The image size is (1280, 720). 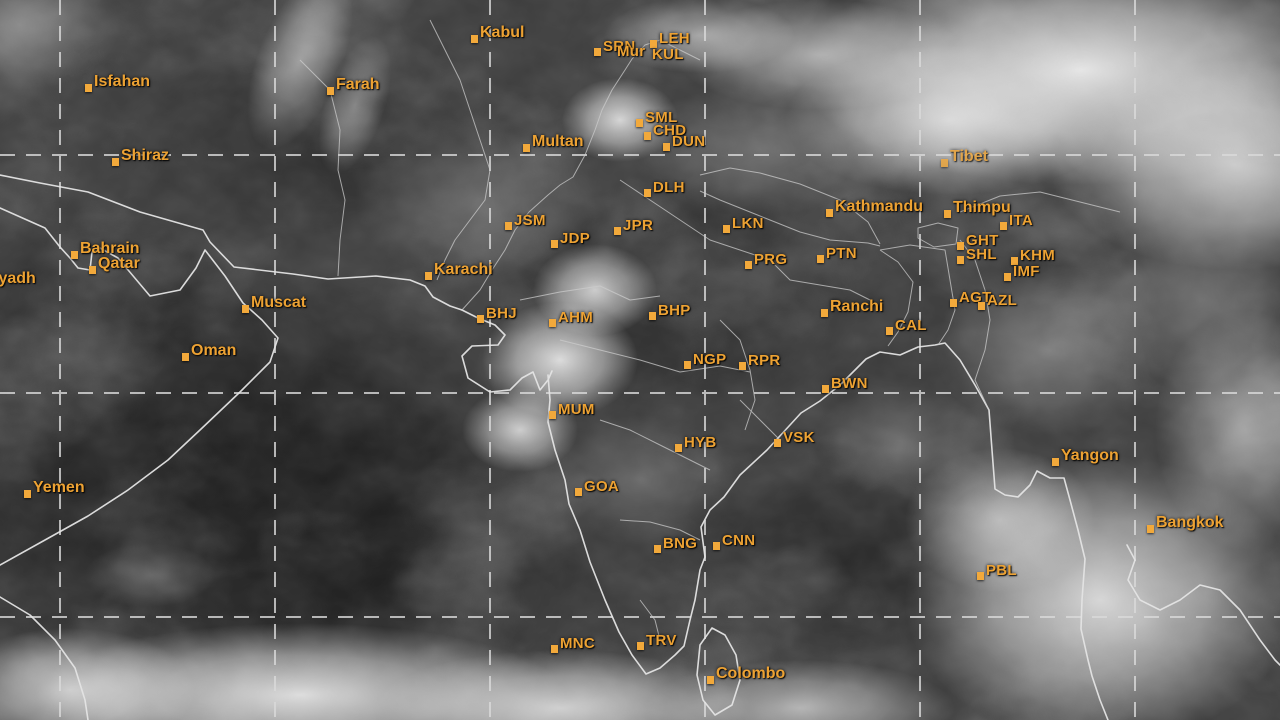 What do you see at coordinates (670, 311) in the screenshot?
I see `map-label-bhp: BHP` at bounding box center [670, 311].